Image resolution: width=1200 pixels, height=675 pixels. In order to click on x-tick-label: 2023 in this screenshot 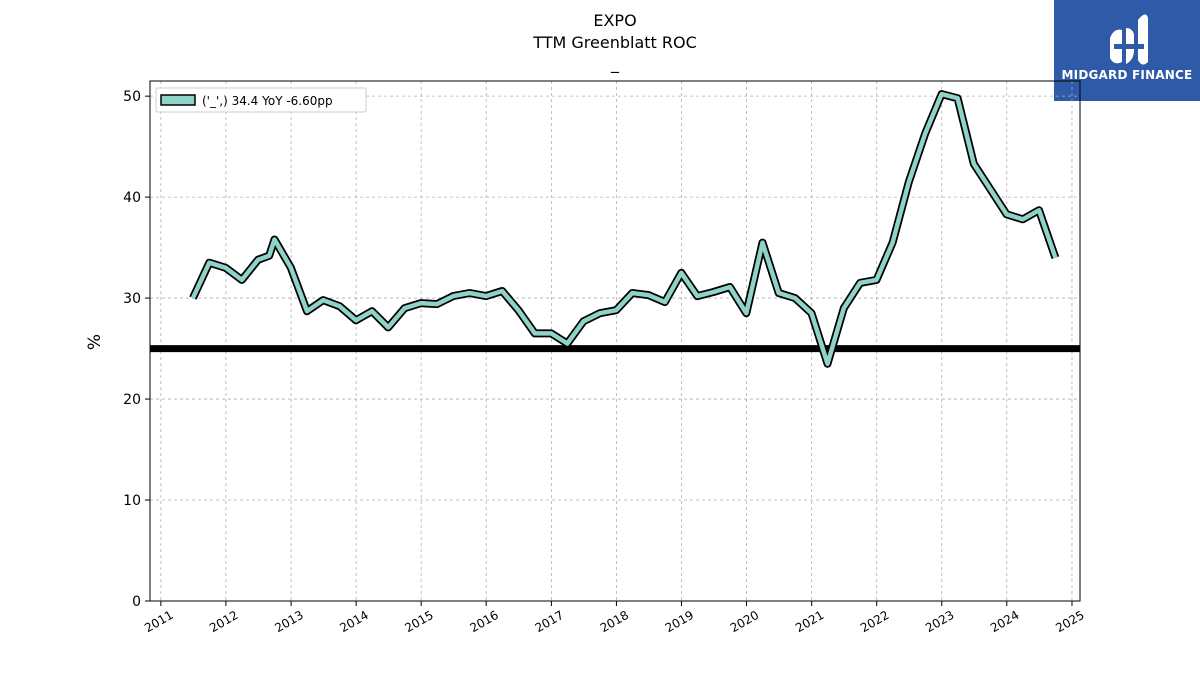, I will do `click(939, 621)`.